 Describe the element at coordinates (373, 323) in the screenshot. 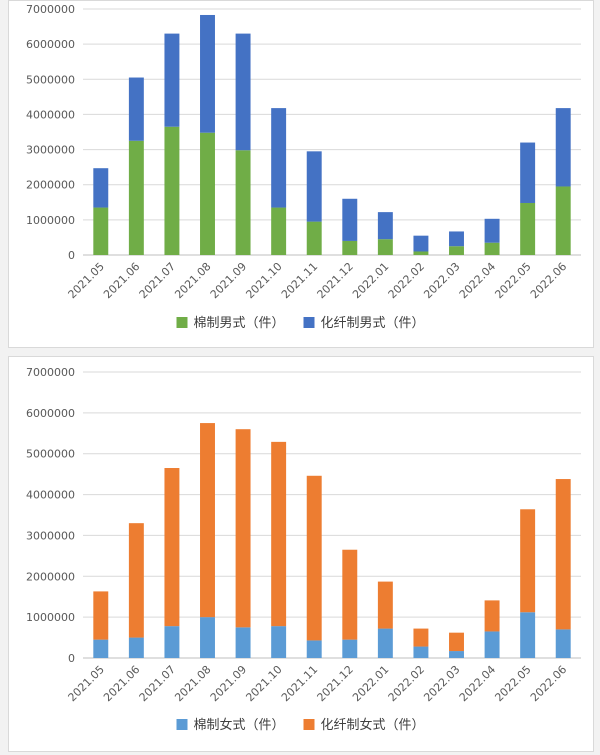

I see `legend-label-2: 化纤制男式（件）` at that location.